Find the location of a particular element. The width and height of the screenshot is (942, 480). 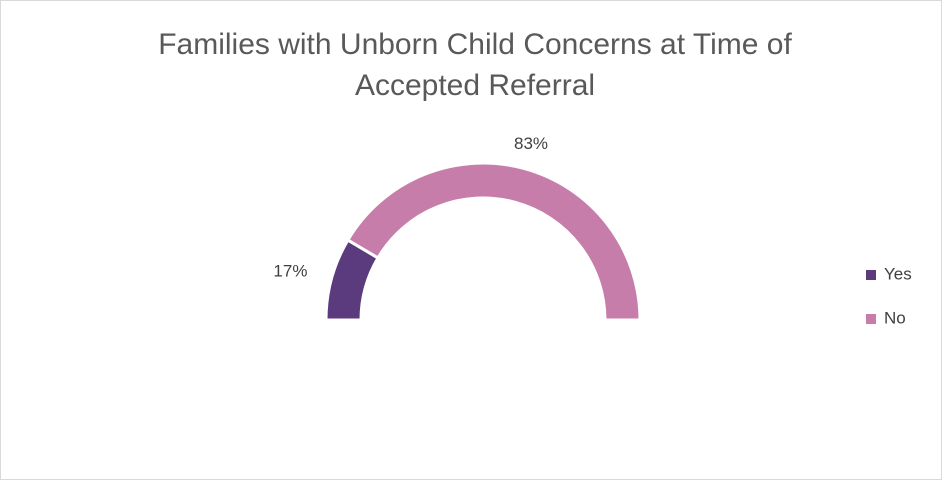

data-label: 83% is located at coordinates (531, 143).